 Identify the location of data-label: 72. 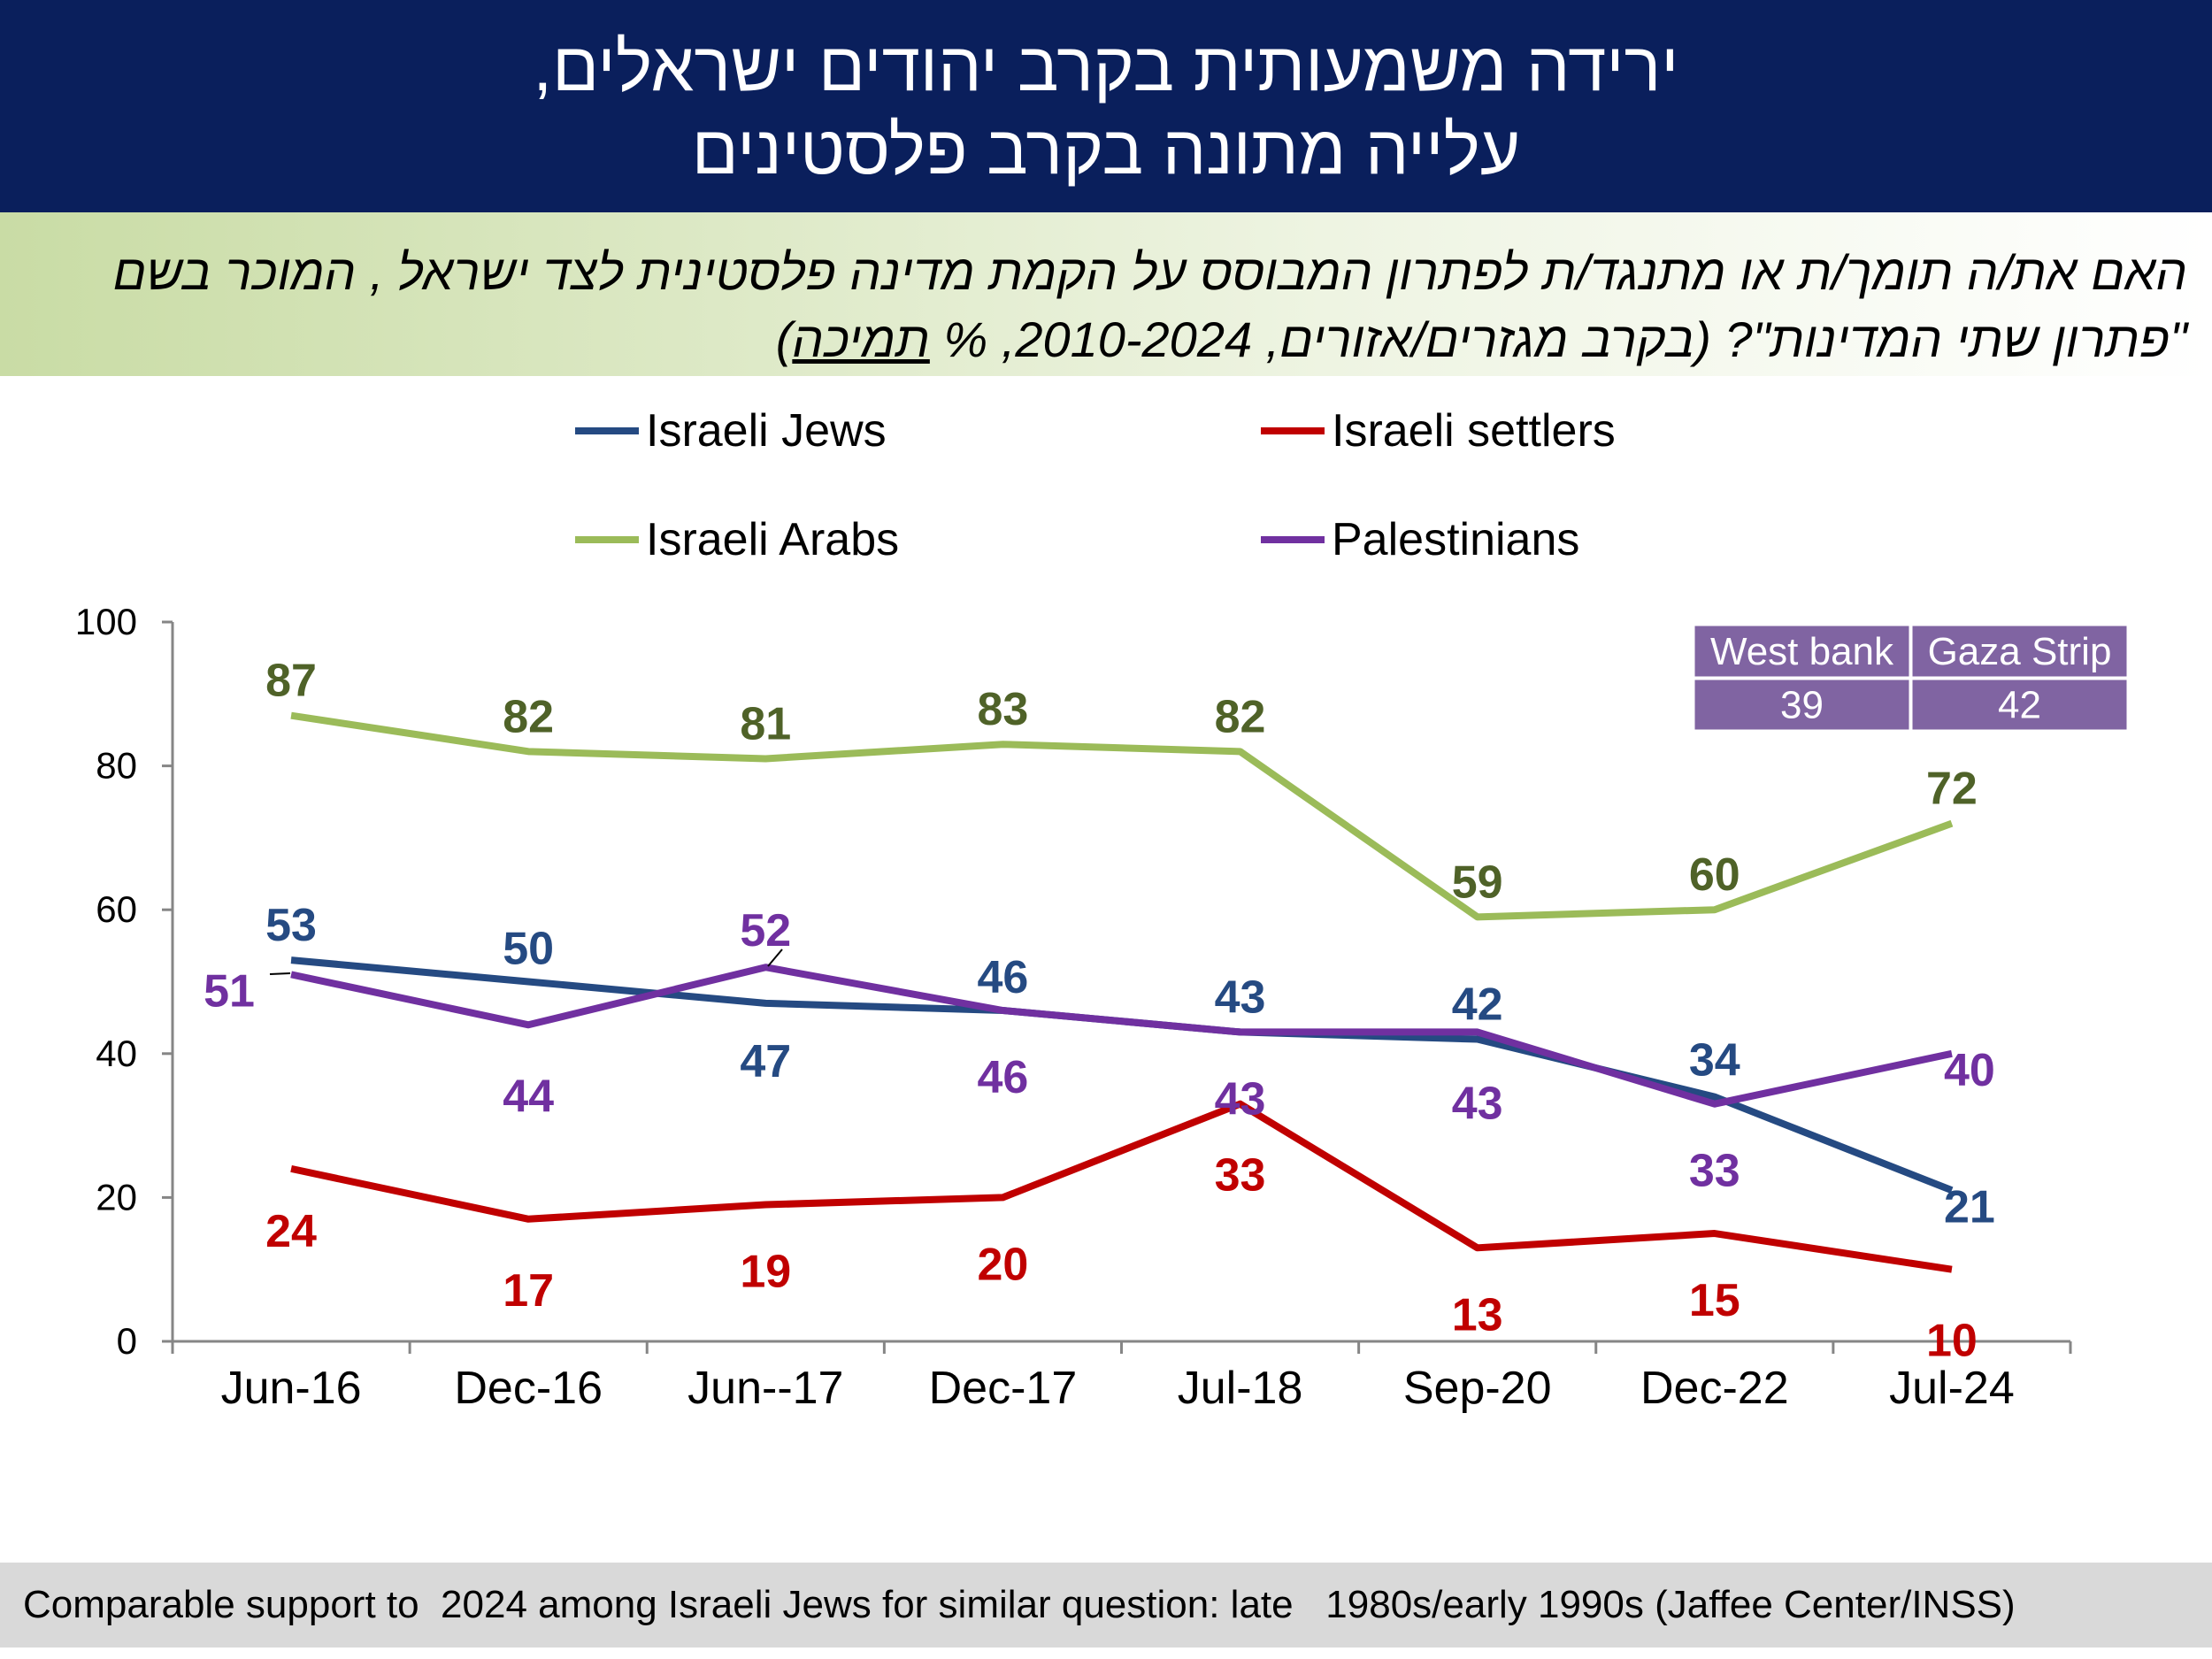
(1952, 790).